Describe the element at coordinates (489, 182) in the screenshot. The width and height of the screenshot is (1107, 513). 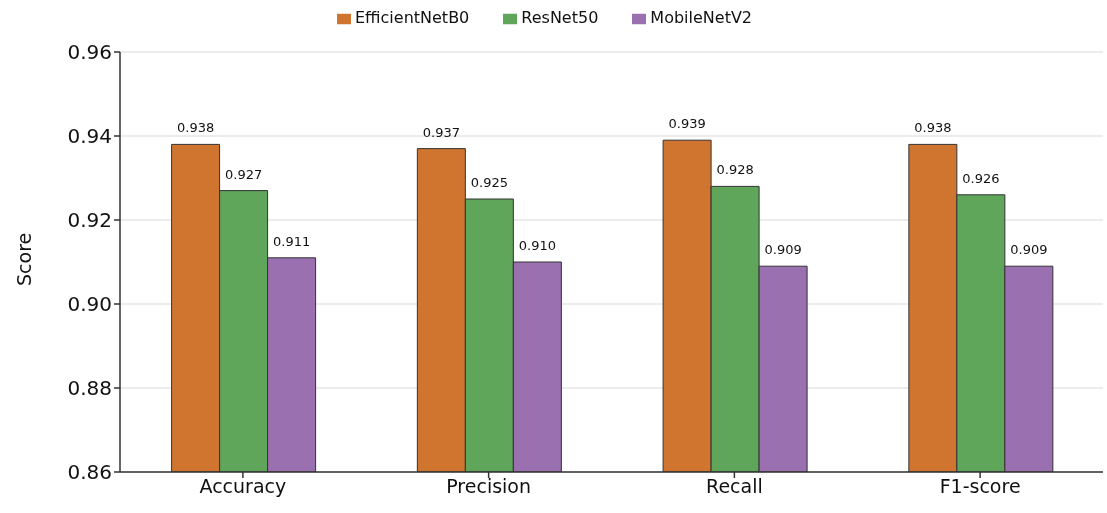
I see `data-label: 0.925` at that location.